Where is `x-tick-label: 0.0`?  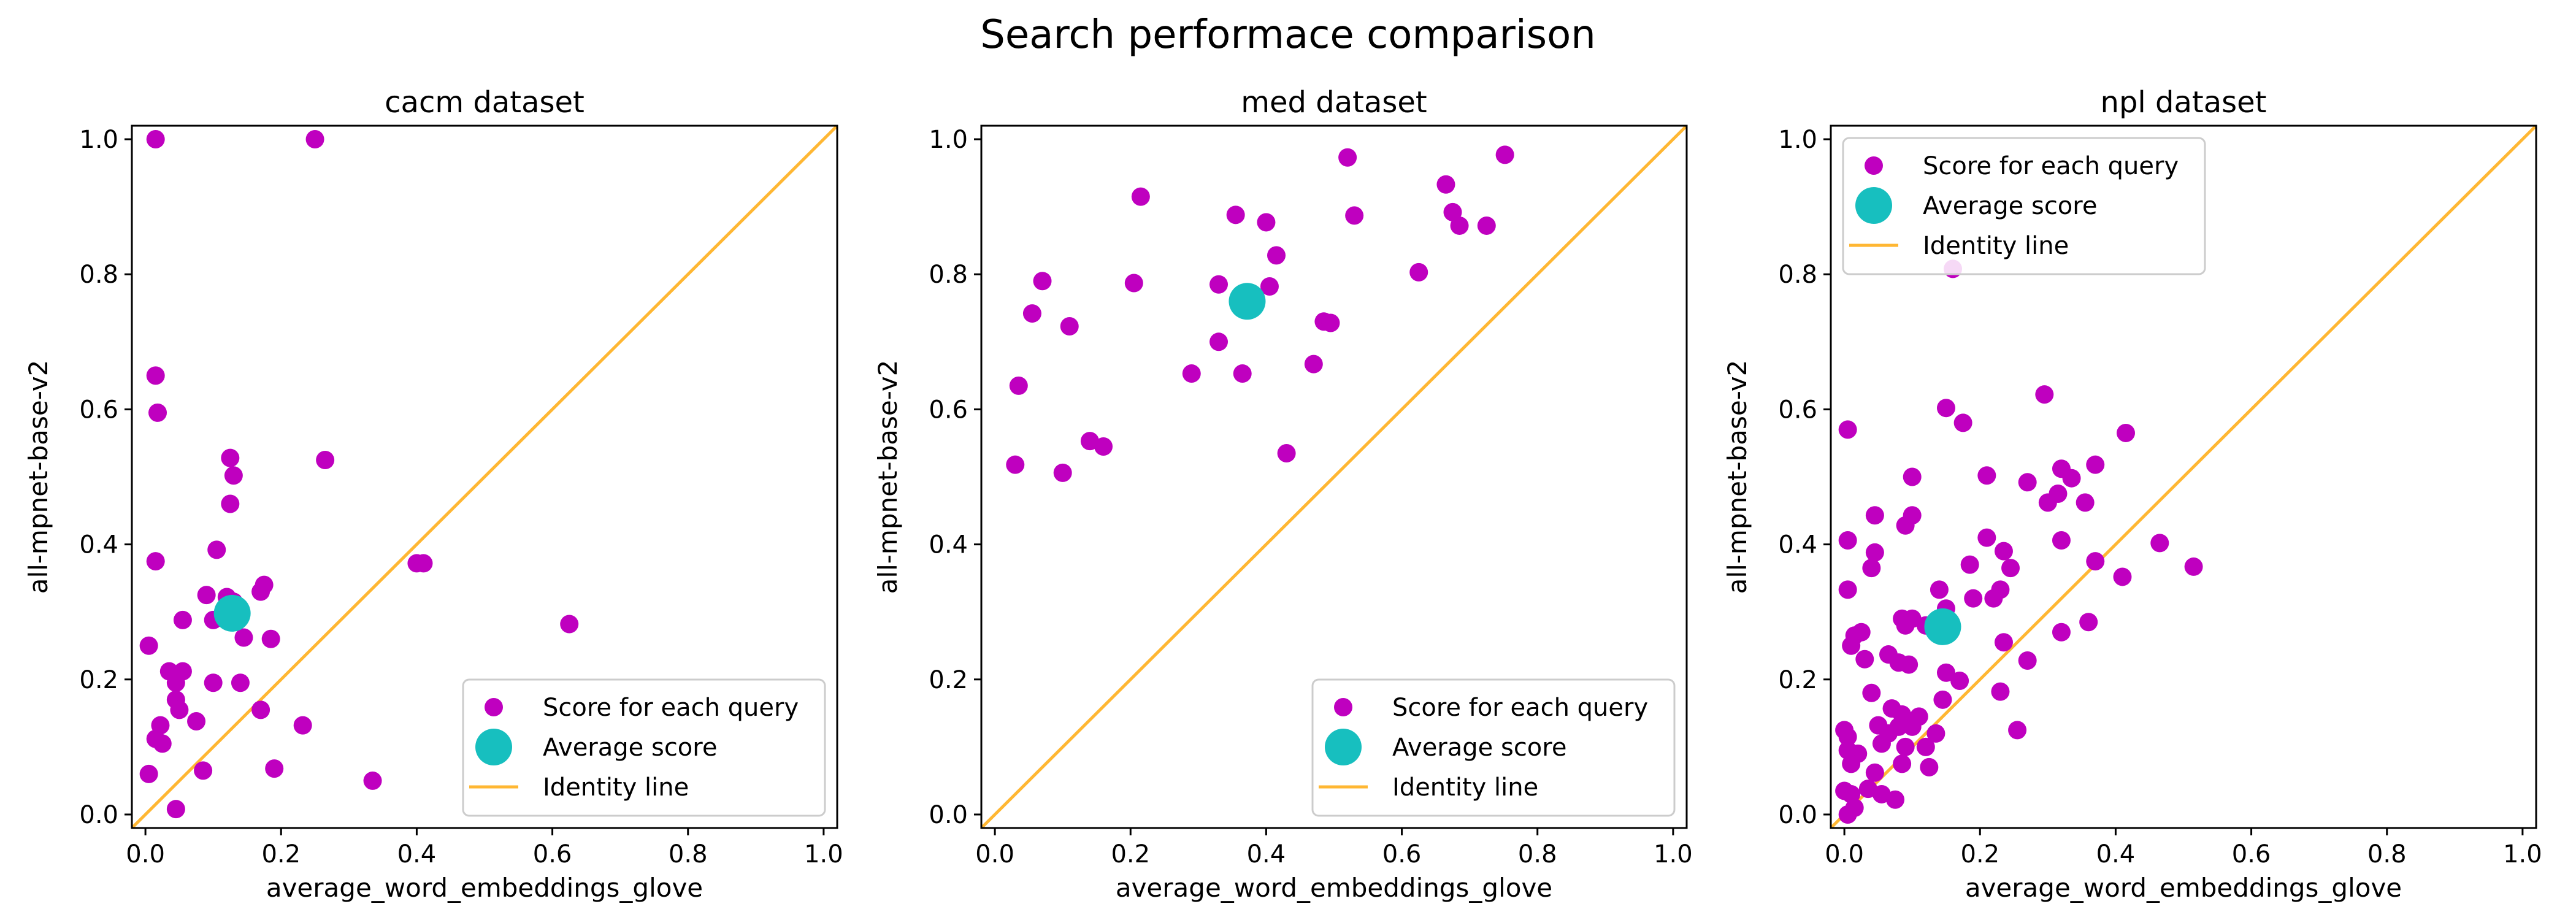
x-tick-label: 0.0 is located at coordinates (994, 854).